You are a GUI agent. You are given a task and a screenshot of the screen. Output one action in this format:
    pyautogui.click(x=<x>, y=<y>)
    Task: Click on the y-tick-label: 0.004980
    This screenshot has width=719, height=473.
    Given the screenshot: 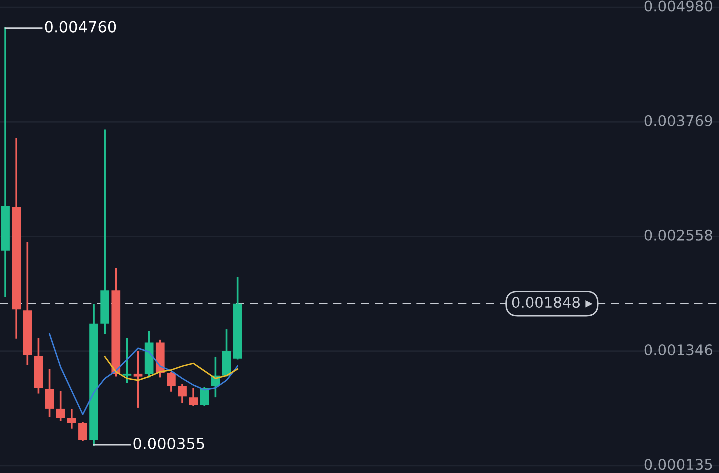 What is the action you would take?
    pyautogui.click(x=678, y=6)
    